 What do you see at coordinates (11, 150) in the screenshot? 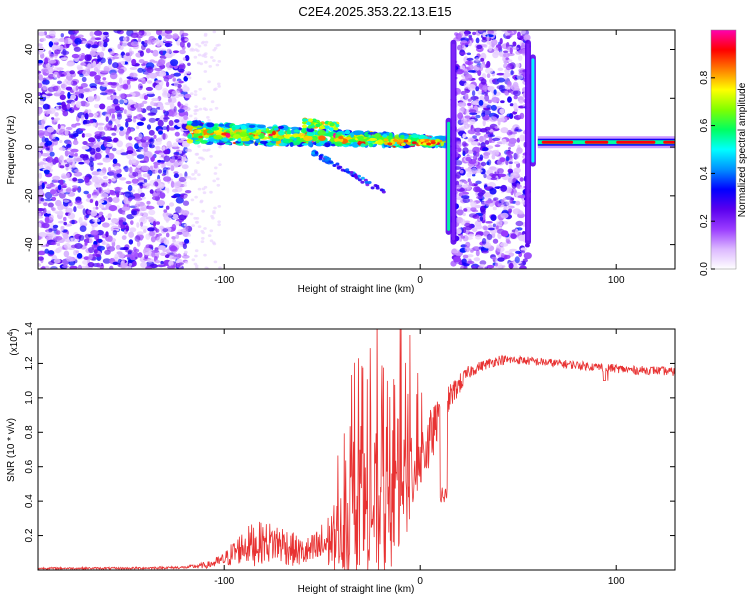
I see `spectrogram-y-label: Frequency (Hz)` at bounding box center [11, 150].